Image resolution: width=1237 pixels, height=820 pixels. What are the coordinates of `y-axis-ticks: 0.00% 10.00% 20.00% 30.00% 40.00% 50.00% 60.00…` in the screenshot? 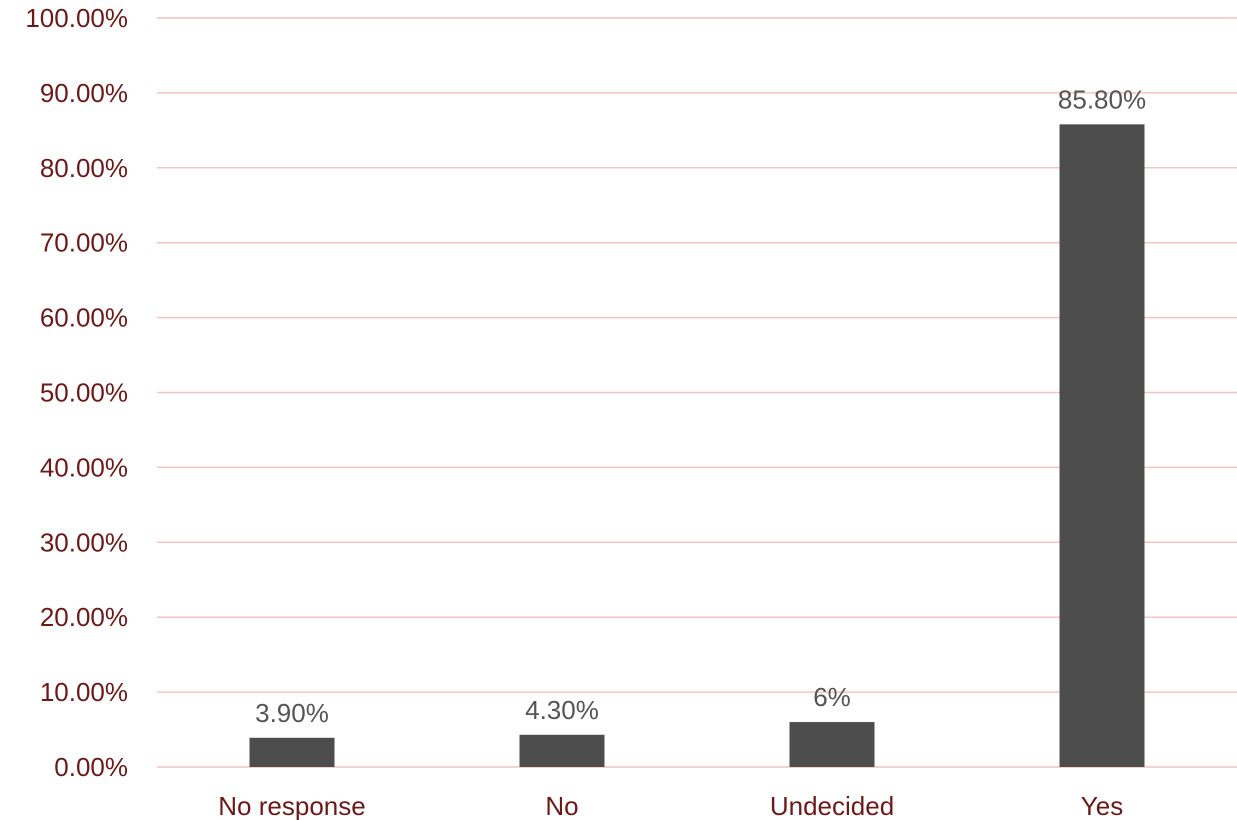 It's located at (76, 392).